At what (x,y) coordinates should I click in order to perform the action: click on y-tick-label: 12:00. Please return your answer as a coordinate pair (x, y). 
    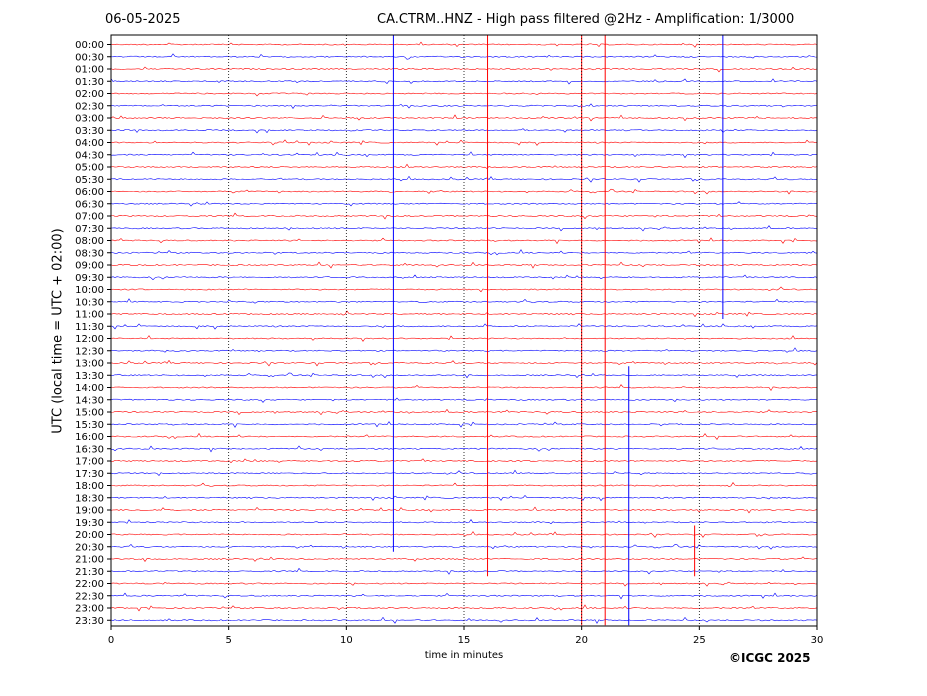
    Looking at the image, I should click on (89, 339).